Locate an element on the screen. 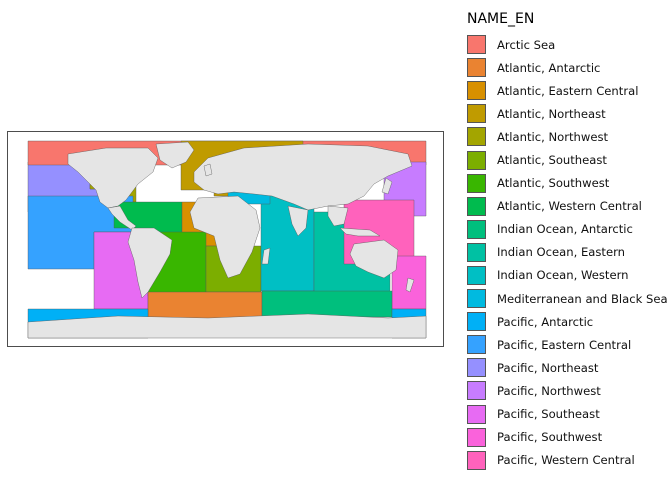  legend-label: Atlantic, Eastern Central is located at coordinates (568, 90).